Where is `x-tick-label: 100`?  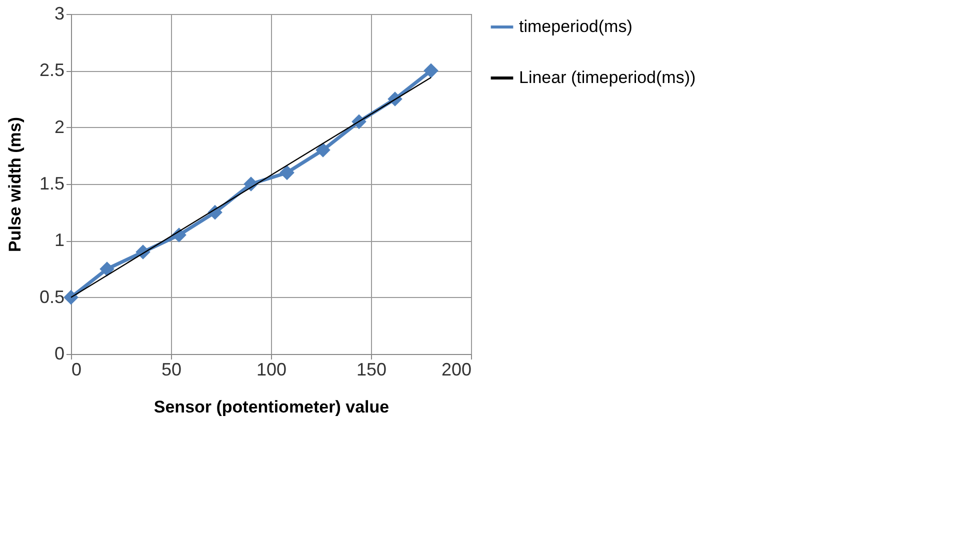 x-tick-label: 100 is located at coordinates (271, 370).